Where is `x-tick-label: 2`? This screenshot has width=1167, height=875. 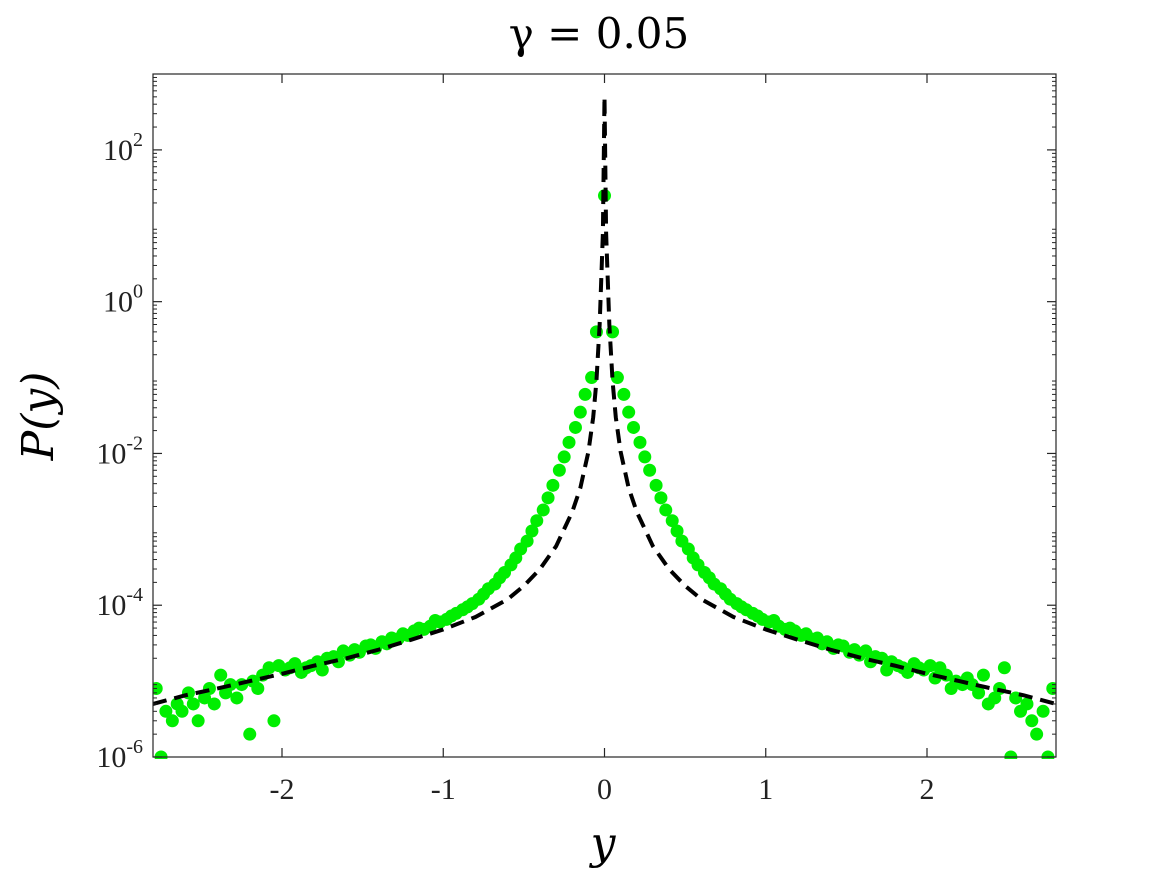
x-tick-label: 2 is located at coordinates (927, 789).